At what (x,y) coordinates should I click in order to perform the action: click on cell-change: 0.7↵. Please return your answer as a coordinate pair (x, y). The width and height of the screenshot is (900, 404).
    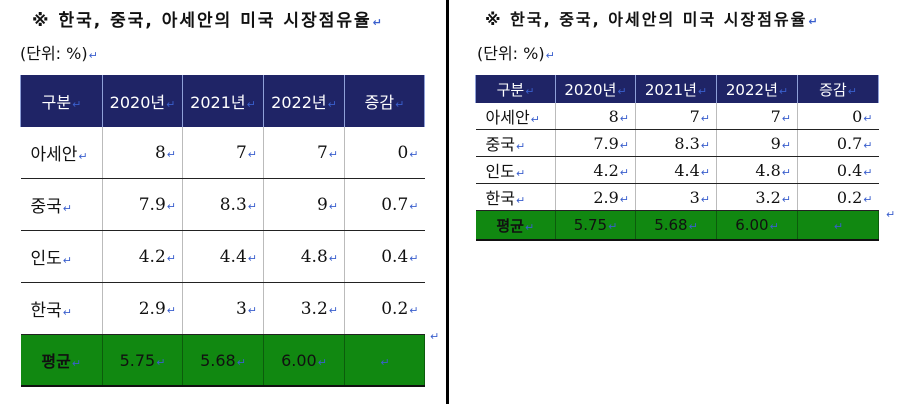
    Looking at the image, I should click on (384, 204).